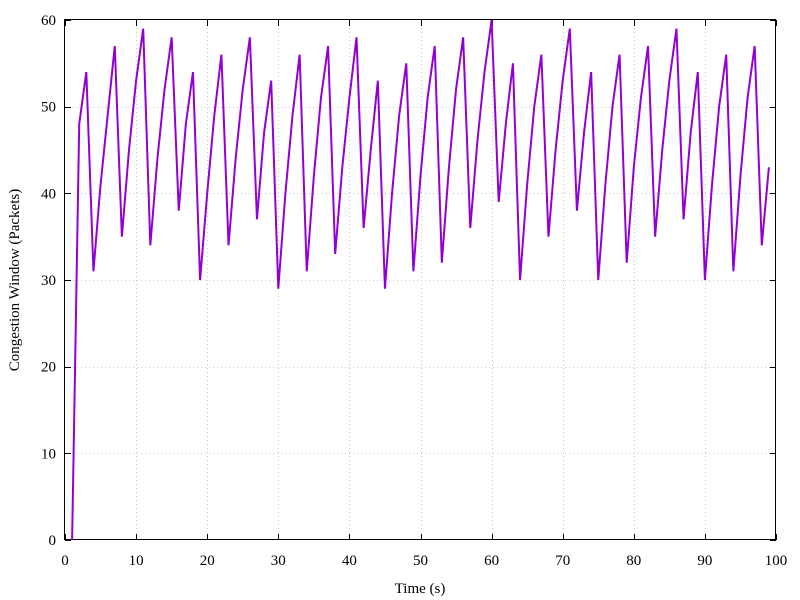  What do you see at coordinates (48, 368) in the screenshot?
I see `y-tick-label: 20` at bounding box center [48, 368].